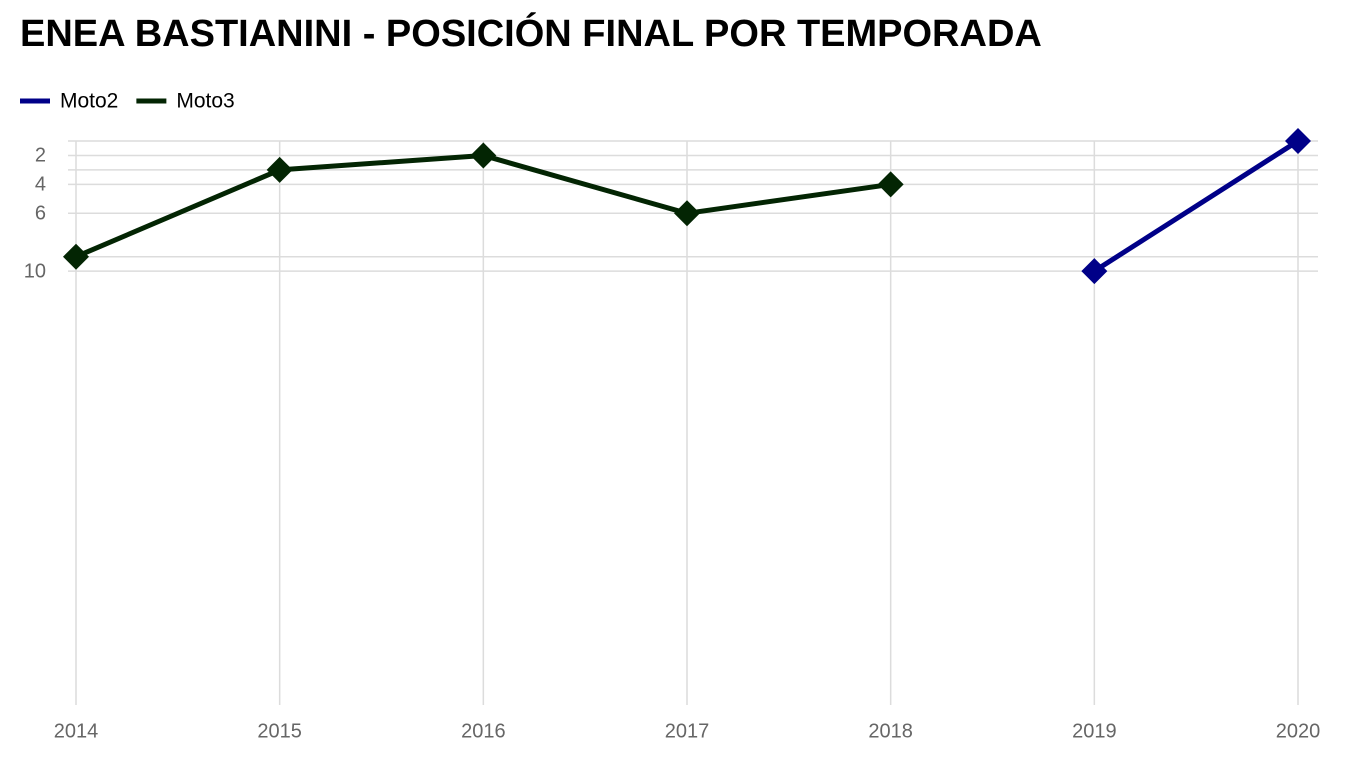 The image size is (1348, 759). I want to click on x-tick-label: 2018, so click(890, 731).